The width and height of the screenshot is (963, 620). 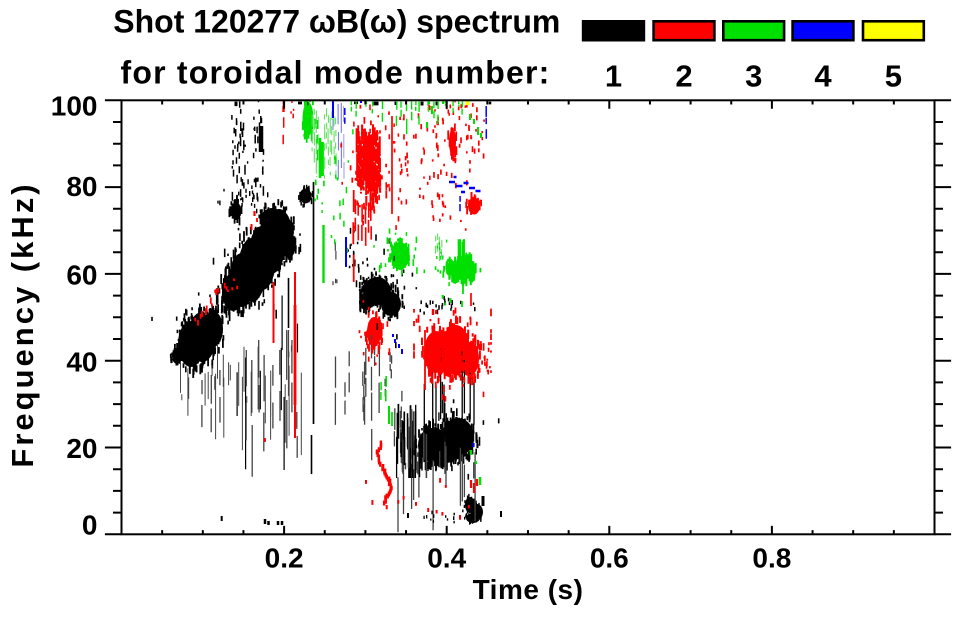 What do you see at coordinates (74, 105) in the screenshot?
I see `svg-text: 100` at bounding box center [74, 105].